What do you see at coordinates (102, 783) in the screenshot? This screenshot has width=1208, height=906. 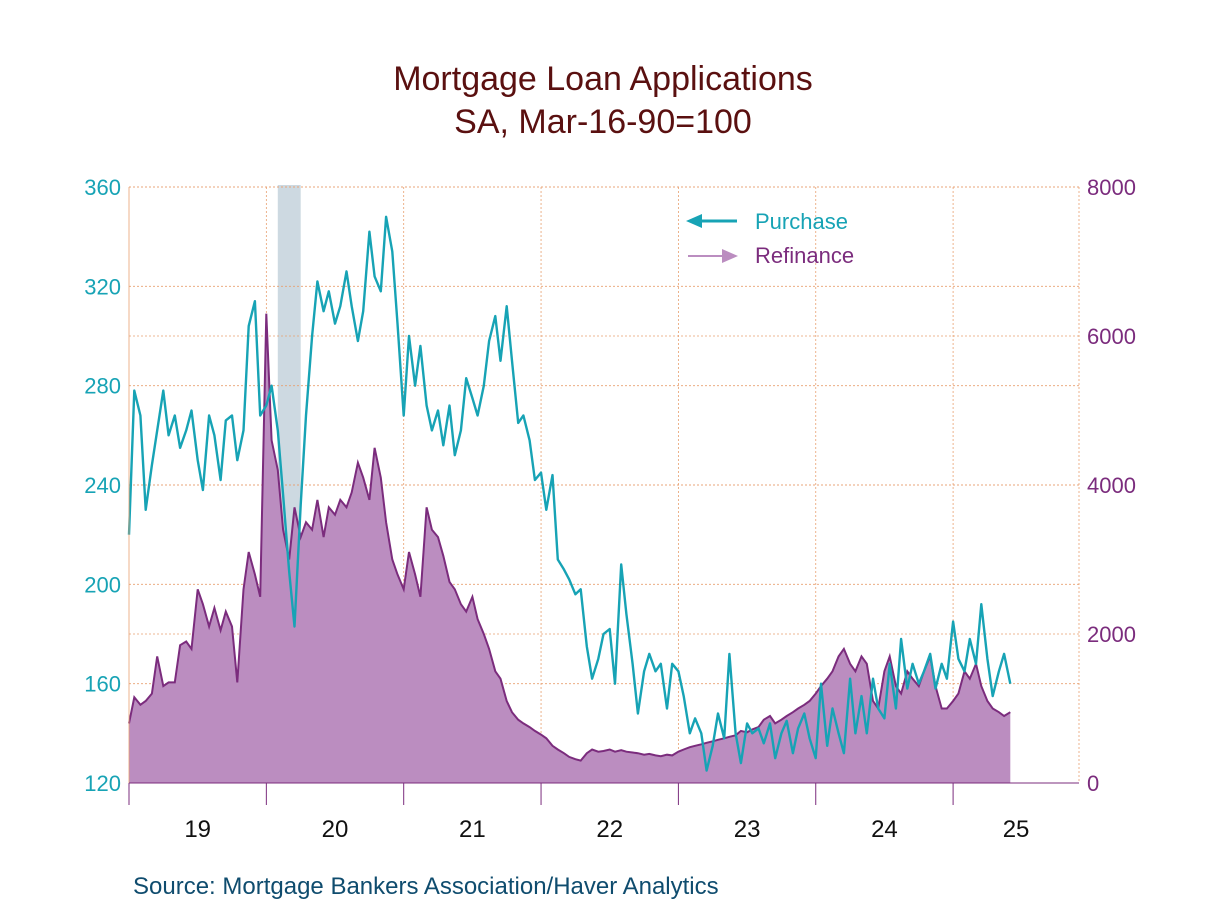 I see `left-tick-label: 120` at bounding box center [102, 783].